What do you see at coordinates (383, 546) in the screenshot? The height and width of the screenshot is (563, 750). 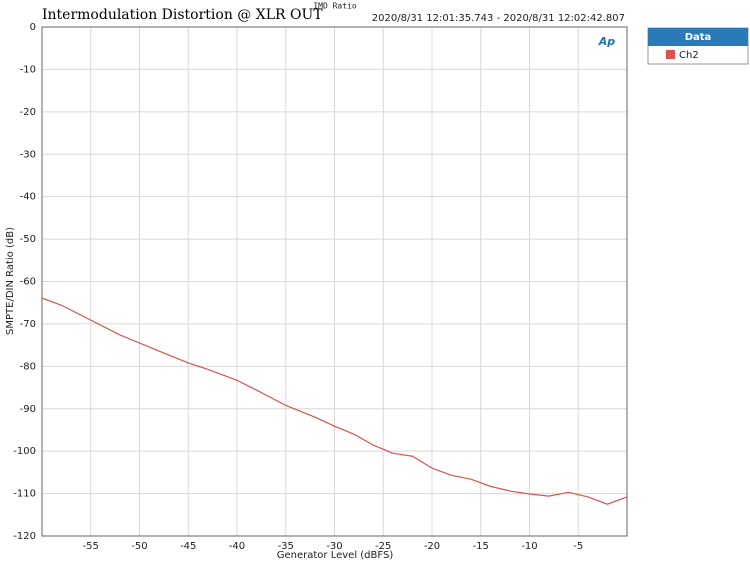 I see `x-tick-label: -25` at bounding box center [383, 546].